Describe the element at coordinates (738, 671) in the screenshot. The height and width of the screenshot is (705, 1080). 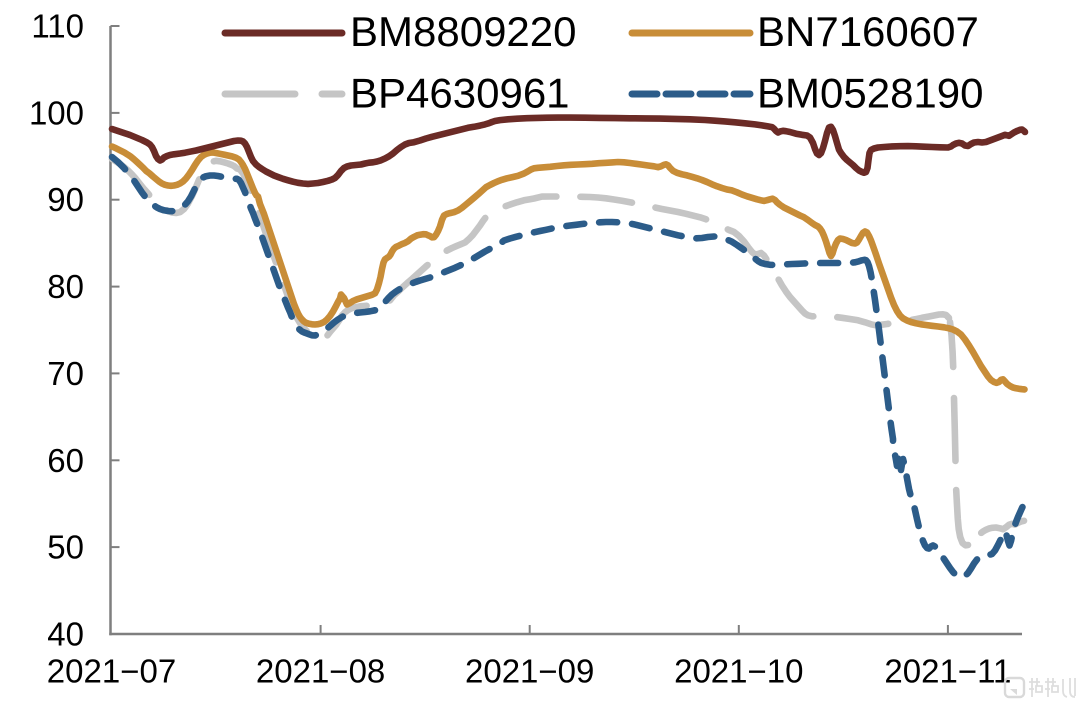
I see `svg-text: 2021−10` at that location.